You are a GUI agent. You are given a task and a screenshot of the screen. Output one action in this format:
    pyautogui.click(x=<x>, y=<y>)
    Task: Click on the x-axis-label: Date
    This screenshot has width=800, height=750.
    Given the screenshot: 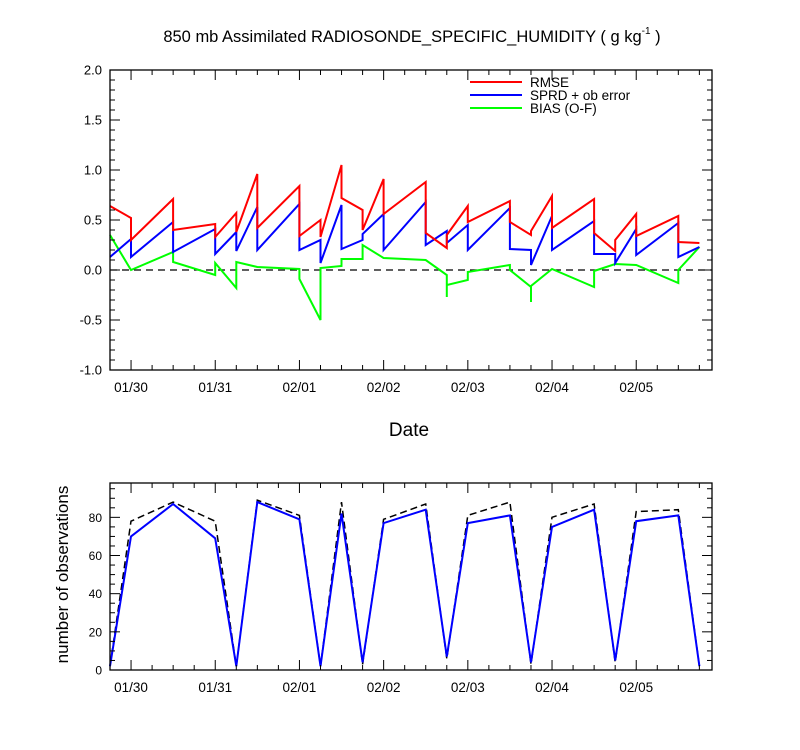 What is the action you would take?
    pyautogui.click(x=409, y=430)
    